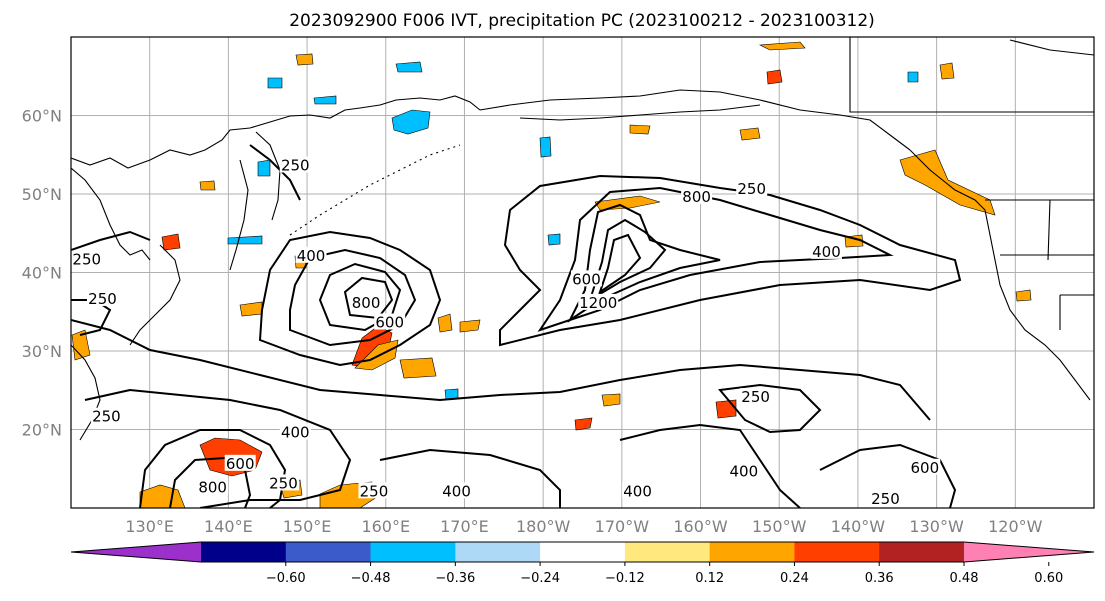 Image resolution: width=1105 pixels, height=601 pixels. I want to click on arctic-coast, so click(1051, 47).